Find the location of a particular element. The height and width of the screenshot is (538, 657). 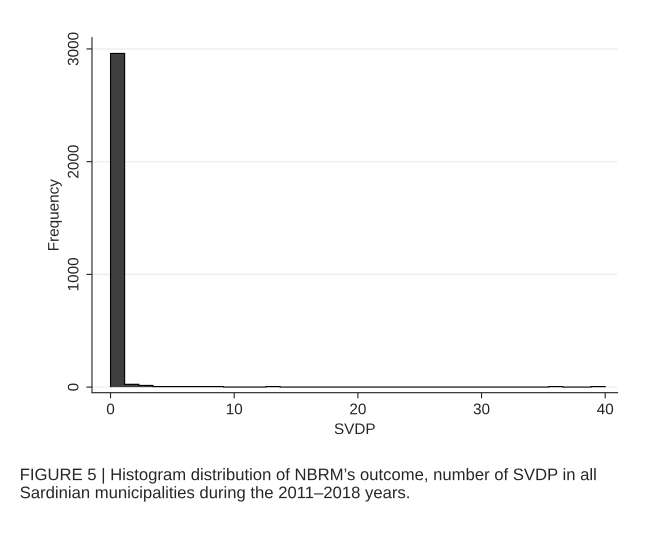

y-tick-label: 3000 is located at coordinates (73, 49).